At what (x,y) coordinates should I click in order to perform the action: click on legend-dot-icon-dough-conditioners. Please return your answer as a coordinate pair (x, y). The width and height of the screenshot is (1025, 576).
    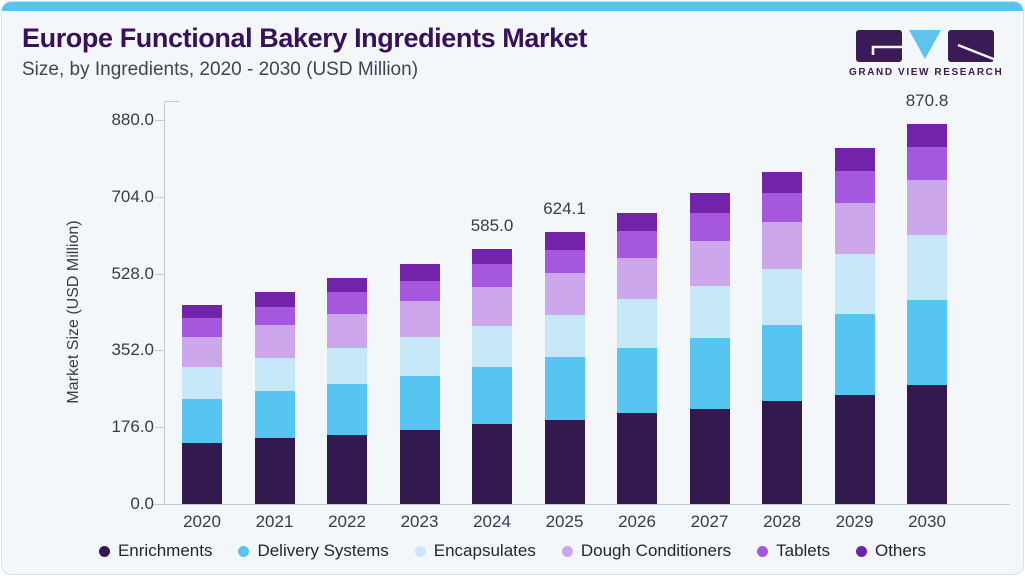
    Looking at the image, I should click on (567, 551).